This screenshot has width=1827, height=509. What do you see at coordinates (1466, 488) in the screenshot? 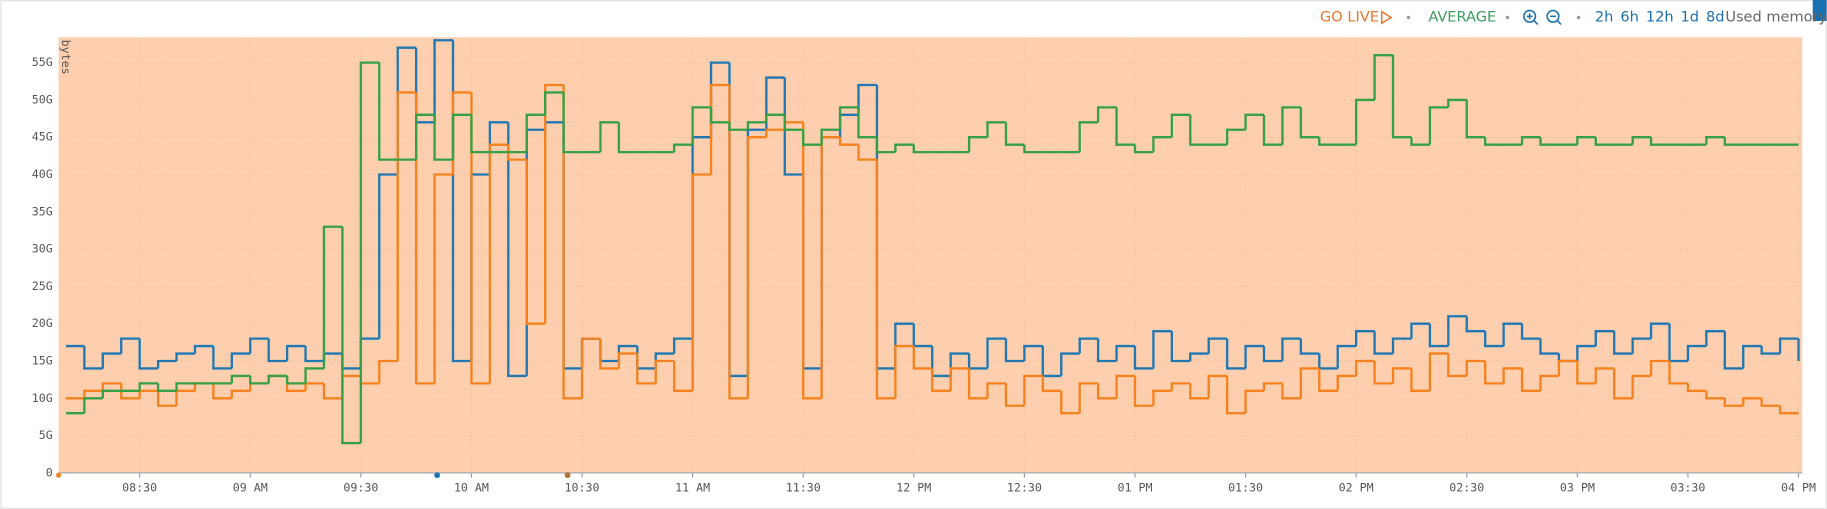
I see `x-tick-label: 02:30` at bounding box center [1466, 488].